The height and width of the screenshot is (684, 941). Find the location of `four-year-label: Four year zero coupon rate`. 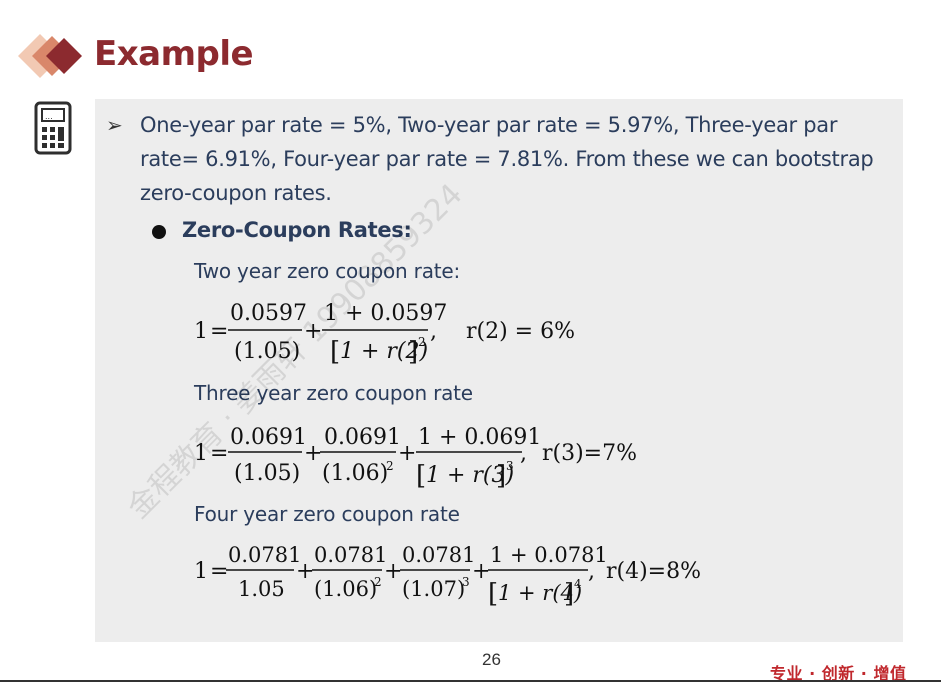

four-year-label: Four year zero coupon rate is located at coordinates (327, 514).